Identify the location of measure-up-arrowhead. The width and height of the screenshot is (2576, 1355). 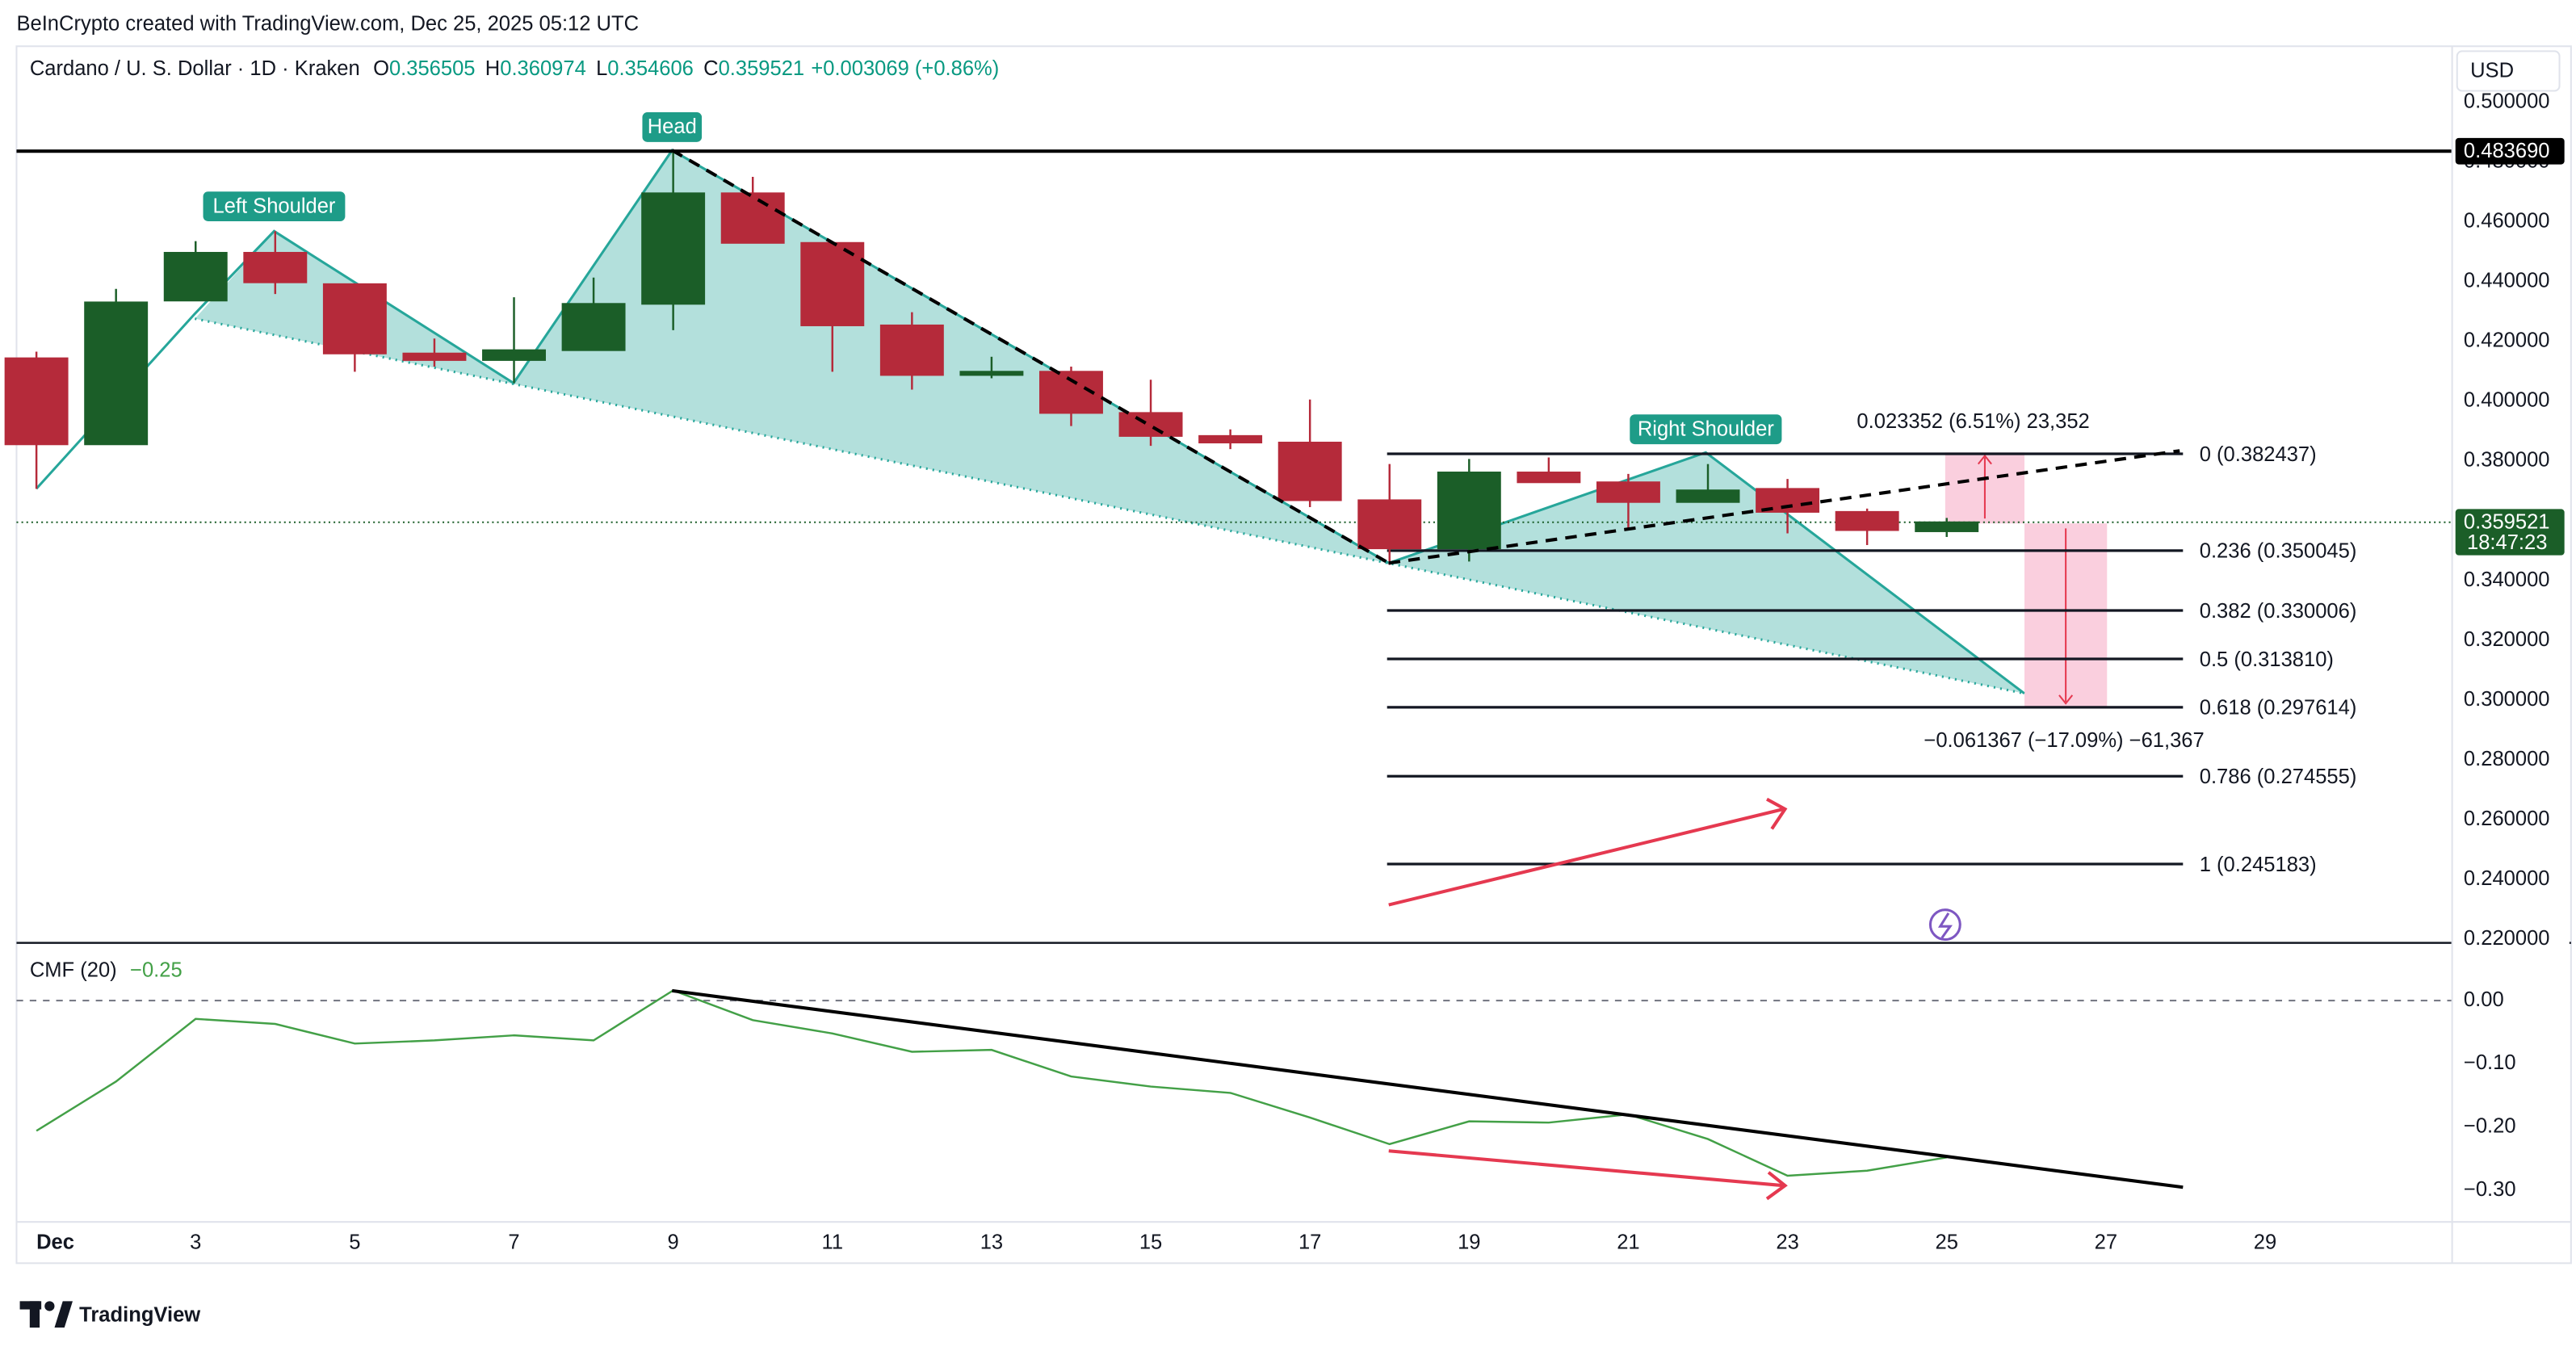
(1984, 460).